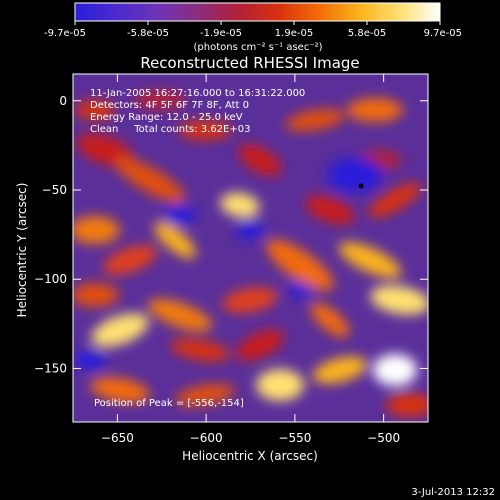 Image resolution: width=500 pixels, height=500 pixels. Describe the element at coordinates (22, 250) in the screenshot. I see `y-axis-label: Heliocentric Y (arcsec)` at that location.